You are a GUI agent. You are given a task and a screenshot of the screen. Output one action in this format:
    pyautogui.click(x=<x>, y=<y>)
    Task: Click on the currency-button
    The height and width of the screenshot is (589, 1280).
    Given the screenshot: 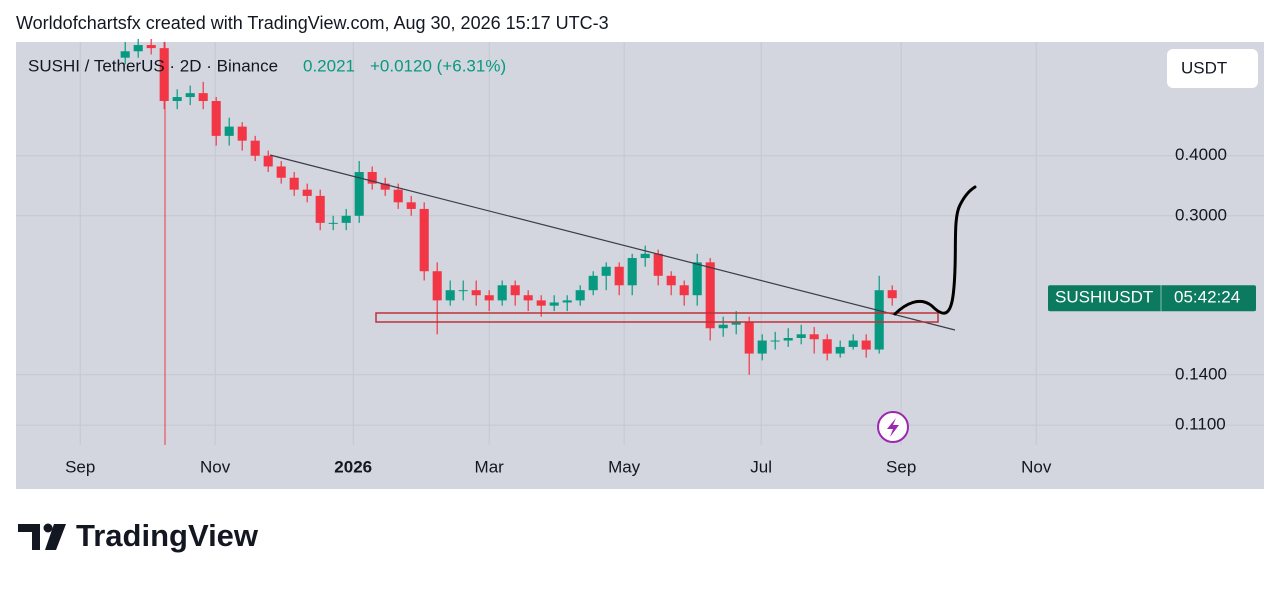 What is the action you would take?
    pyautogui.click(x=1212, y=68)
    